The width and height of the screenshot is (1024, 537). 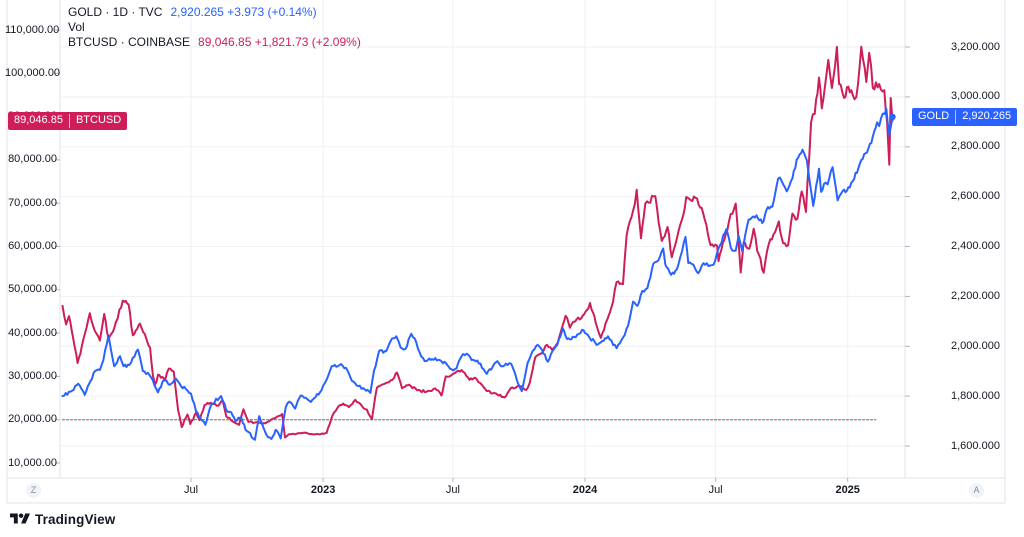 I want to click on right-price-tick-label: 2,800.000, so click(x=975, y=146).